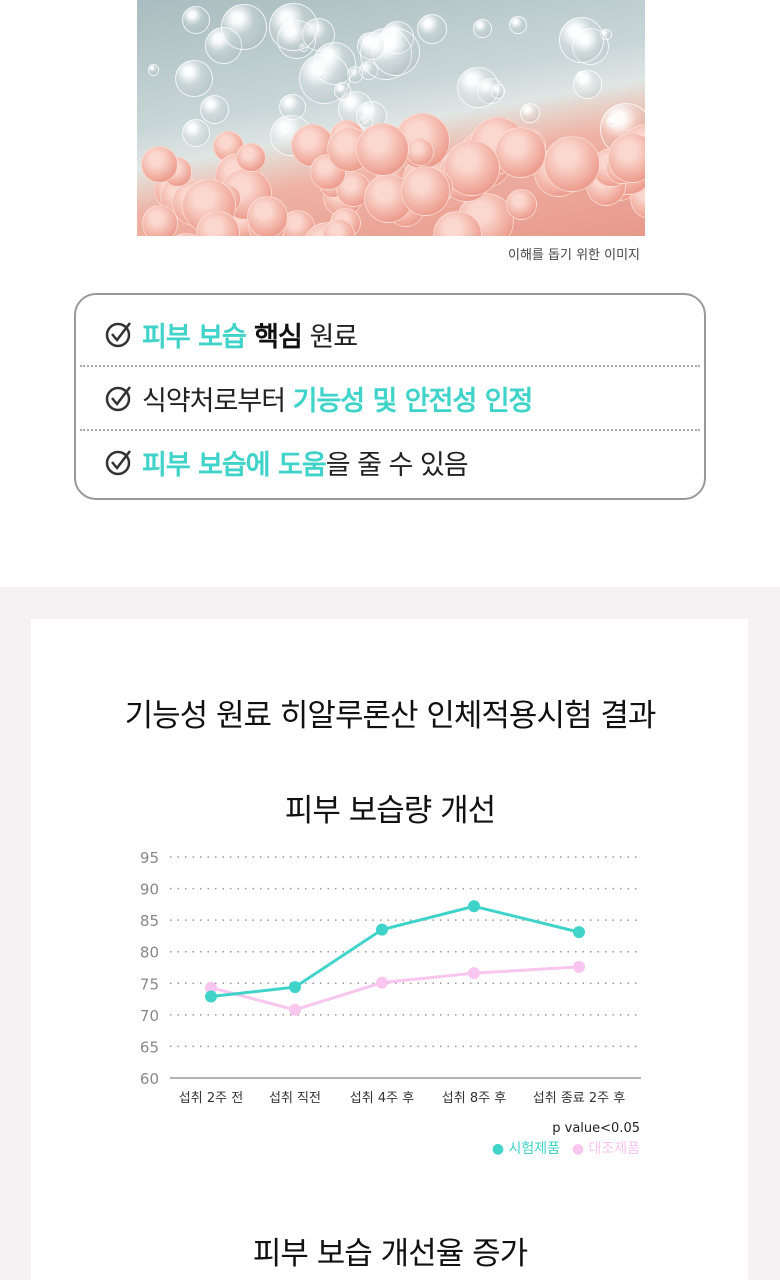 The width and height of the screenshot is (780, 1280). I want to click on checklist-text: 핵심, so click(278, 337).